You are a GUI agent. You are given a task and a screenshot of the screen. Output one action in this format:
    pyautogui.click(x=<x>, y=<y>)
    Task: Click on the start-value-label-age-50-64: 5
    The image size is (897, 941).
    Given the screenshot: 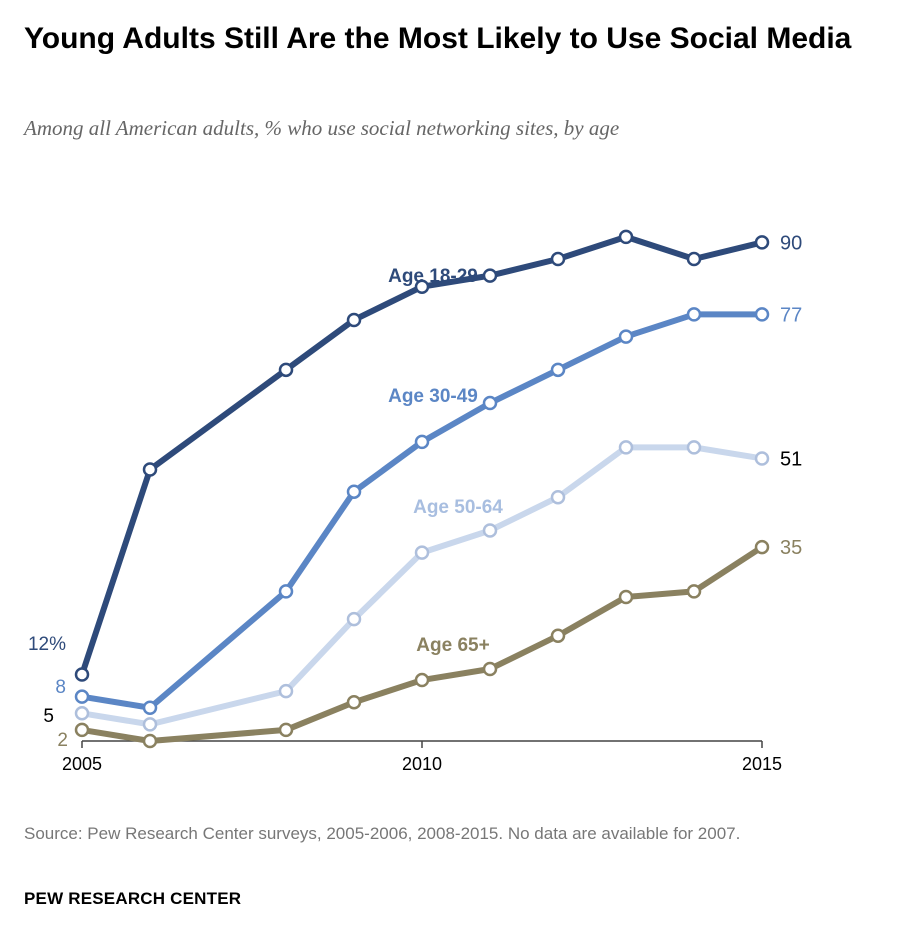 What is the action you would take?
    pyautogui.click(x=48, y=716)
    